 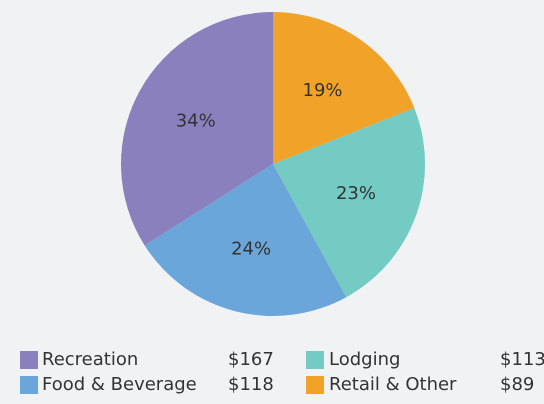 I want to click on slice-label: 19%, so click(x=323, y=90).